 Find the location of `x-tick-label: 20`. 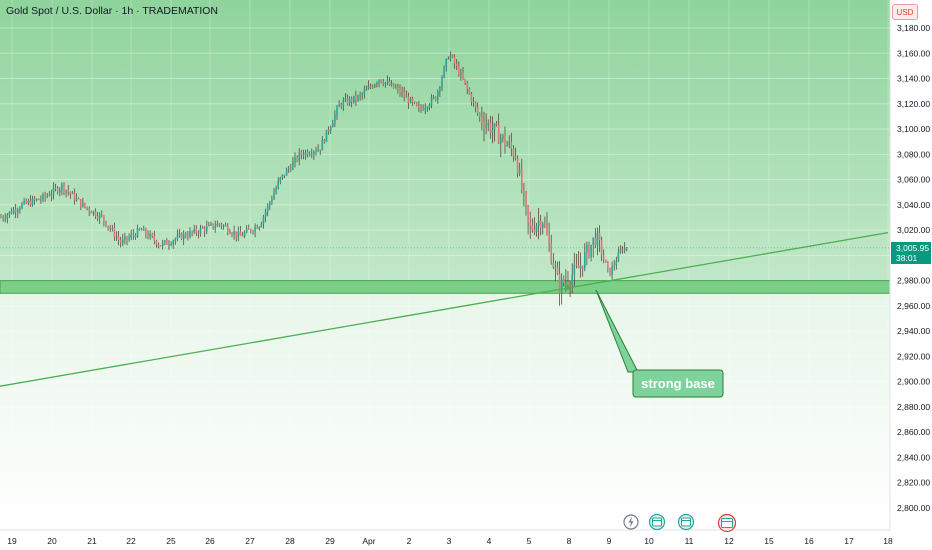

x-tick-label: 20 is located at coordinates (52, 541).